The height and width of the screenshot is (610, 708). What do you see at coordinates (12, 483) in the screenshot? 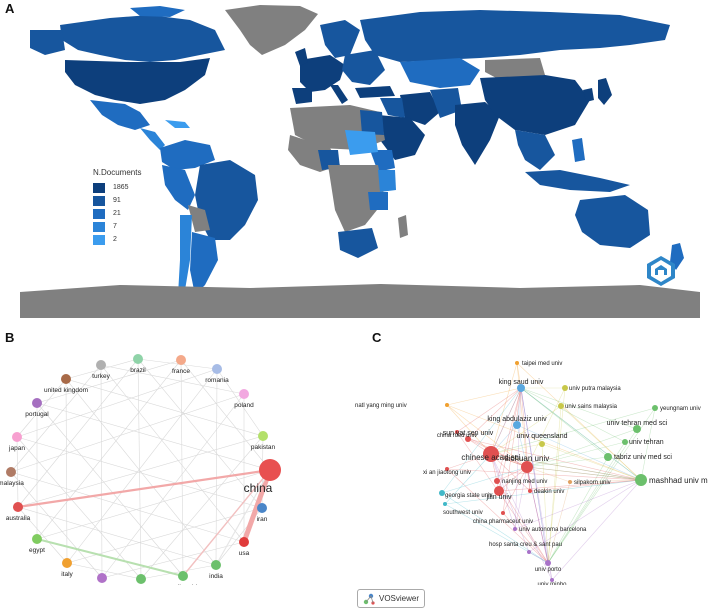
I see `country-label: malaysia` at bounding box center [12, 483].